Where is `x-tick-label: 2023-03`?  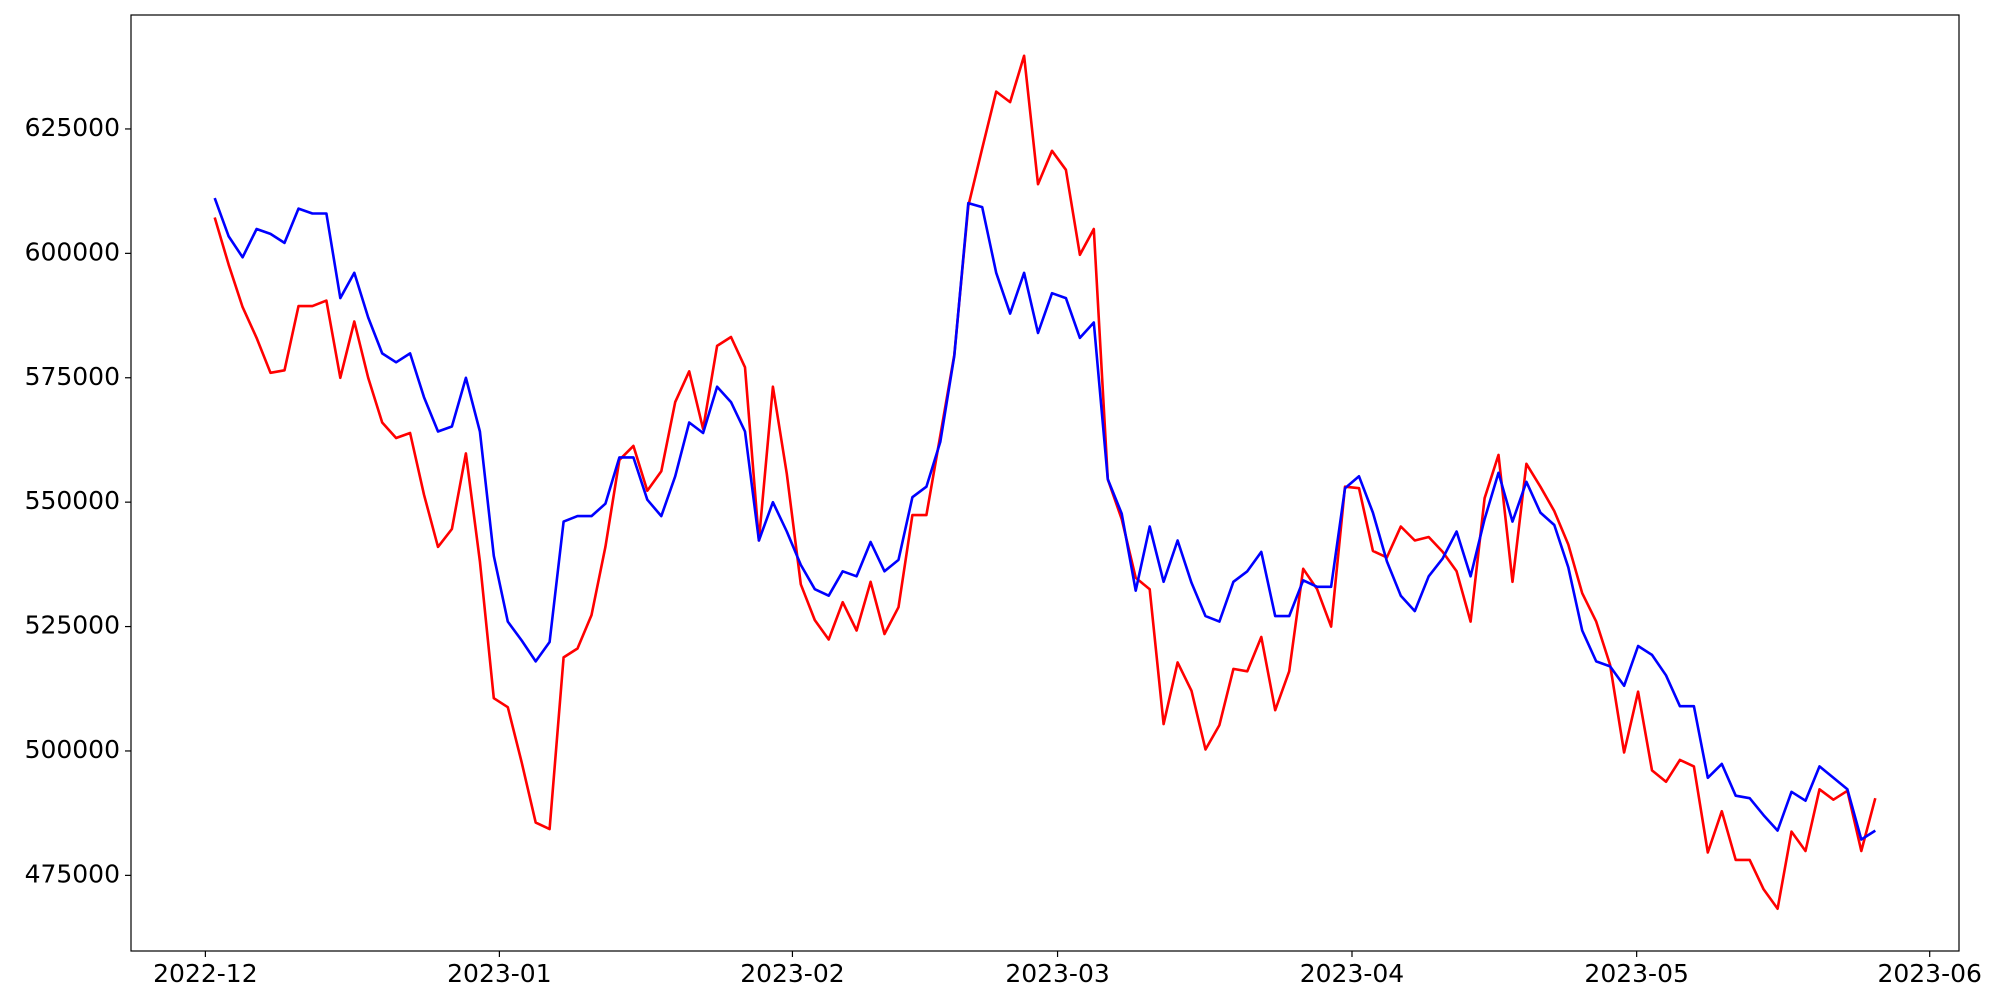 x-tick-label: 2023-03 is located at coordinates (1057, 973).